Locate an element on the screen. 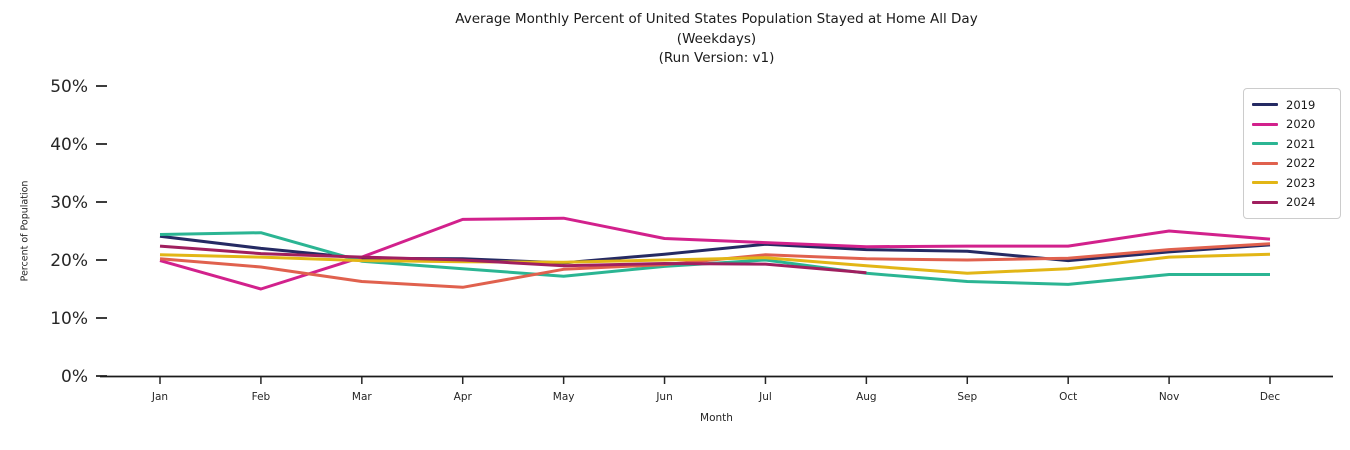 The image size is (1350, 450). legend-label: 2024 is located at coordinates (1301, 202).